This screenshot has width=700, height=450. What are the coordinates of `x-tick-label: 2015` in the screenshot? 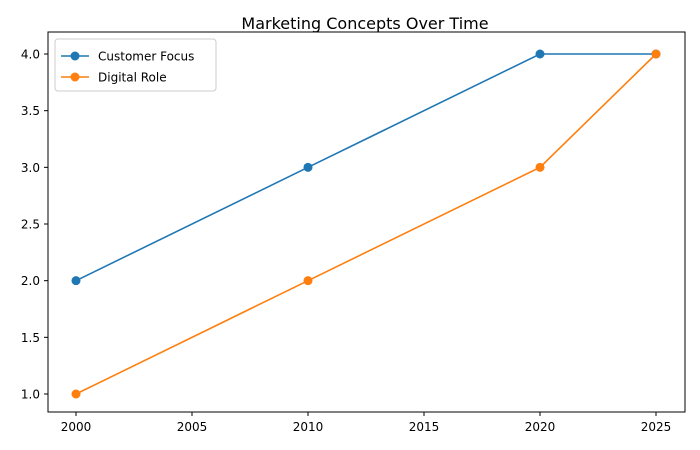 It's located at (424, 427).